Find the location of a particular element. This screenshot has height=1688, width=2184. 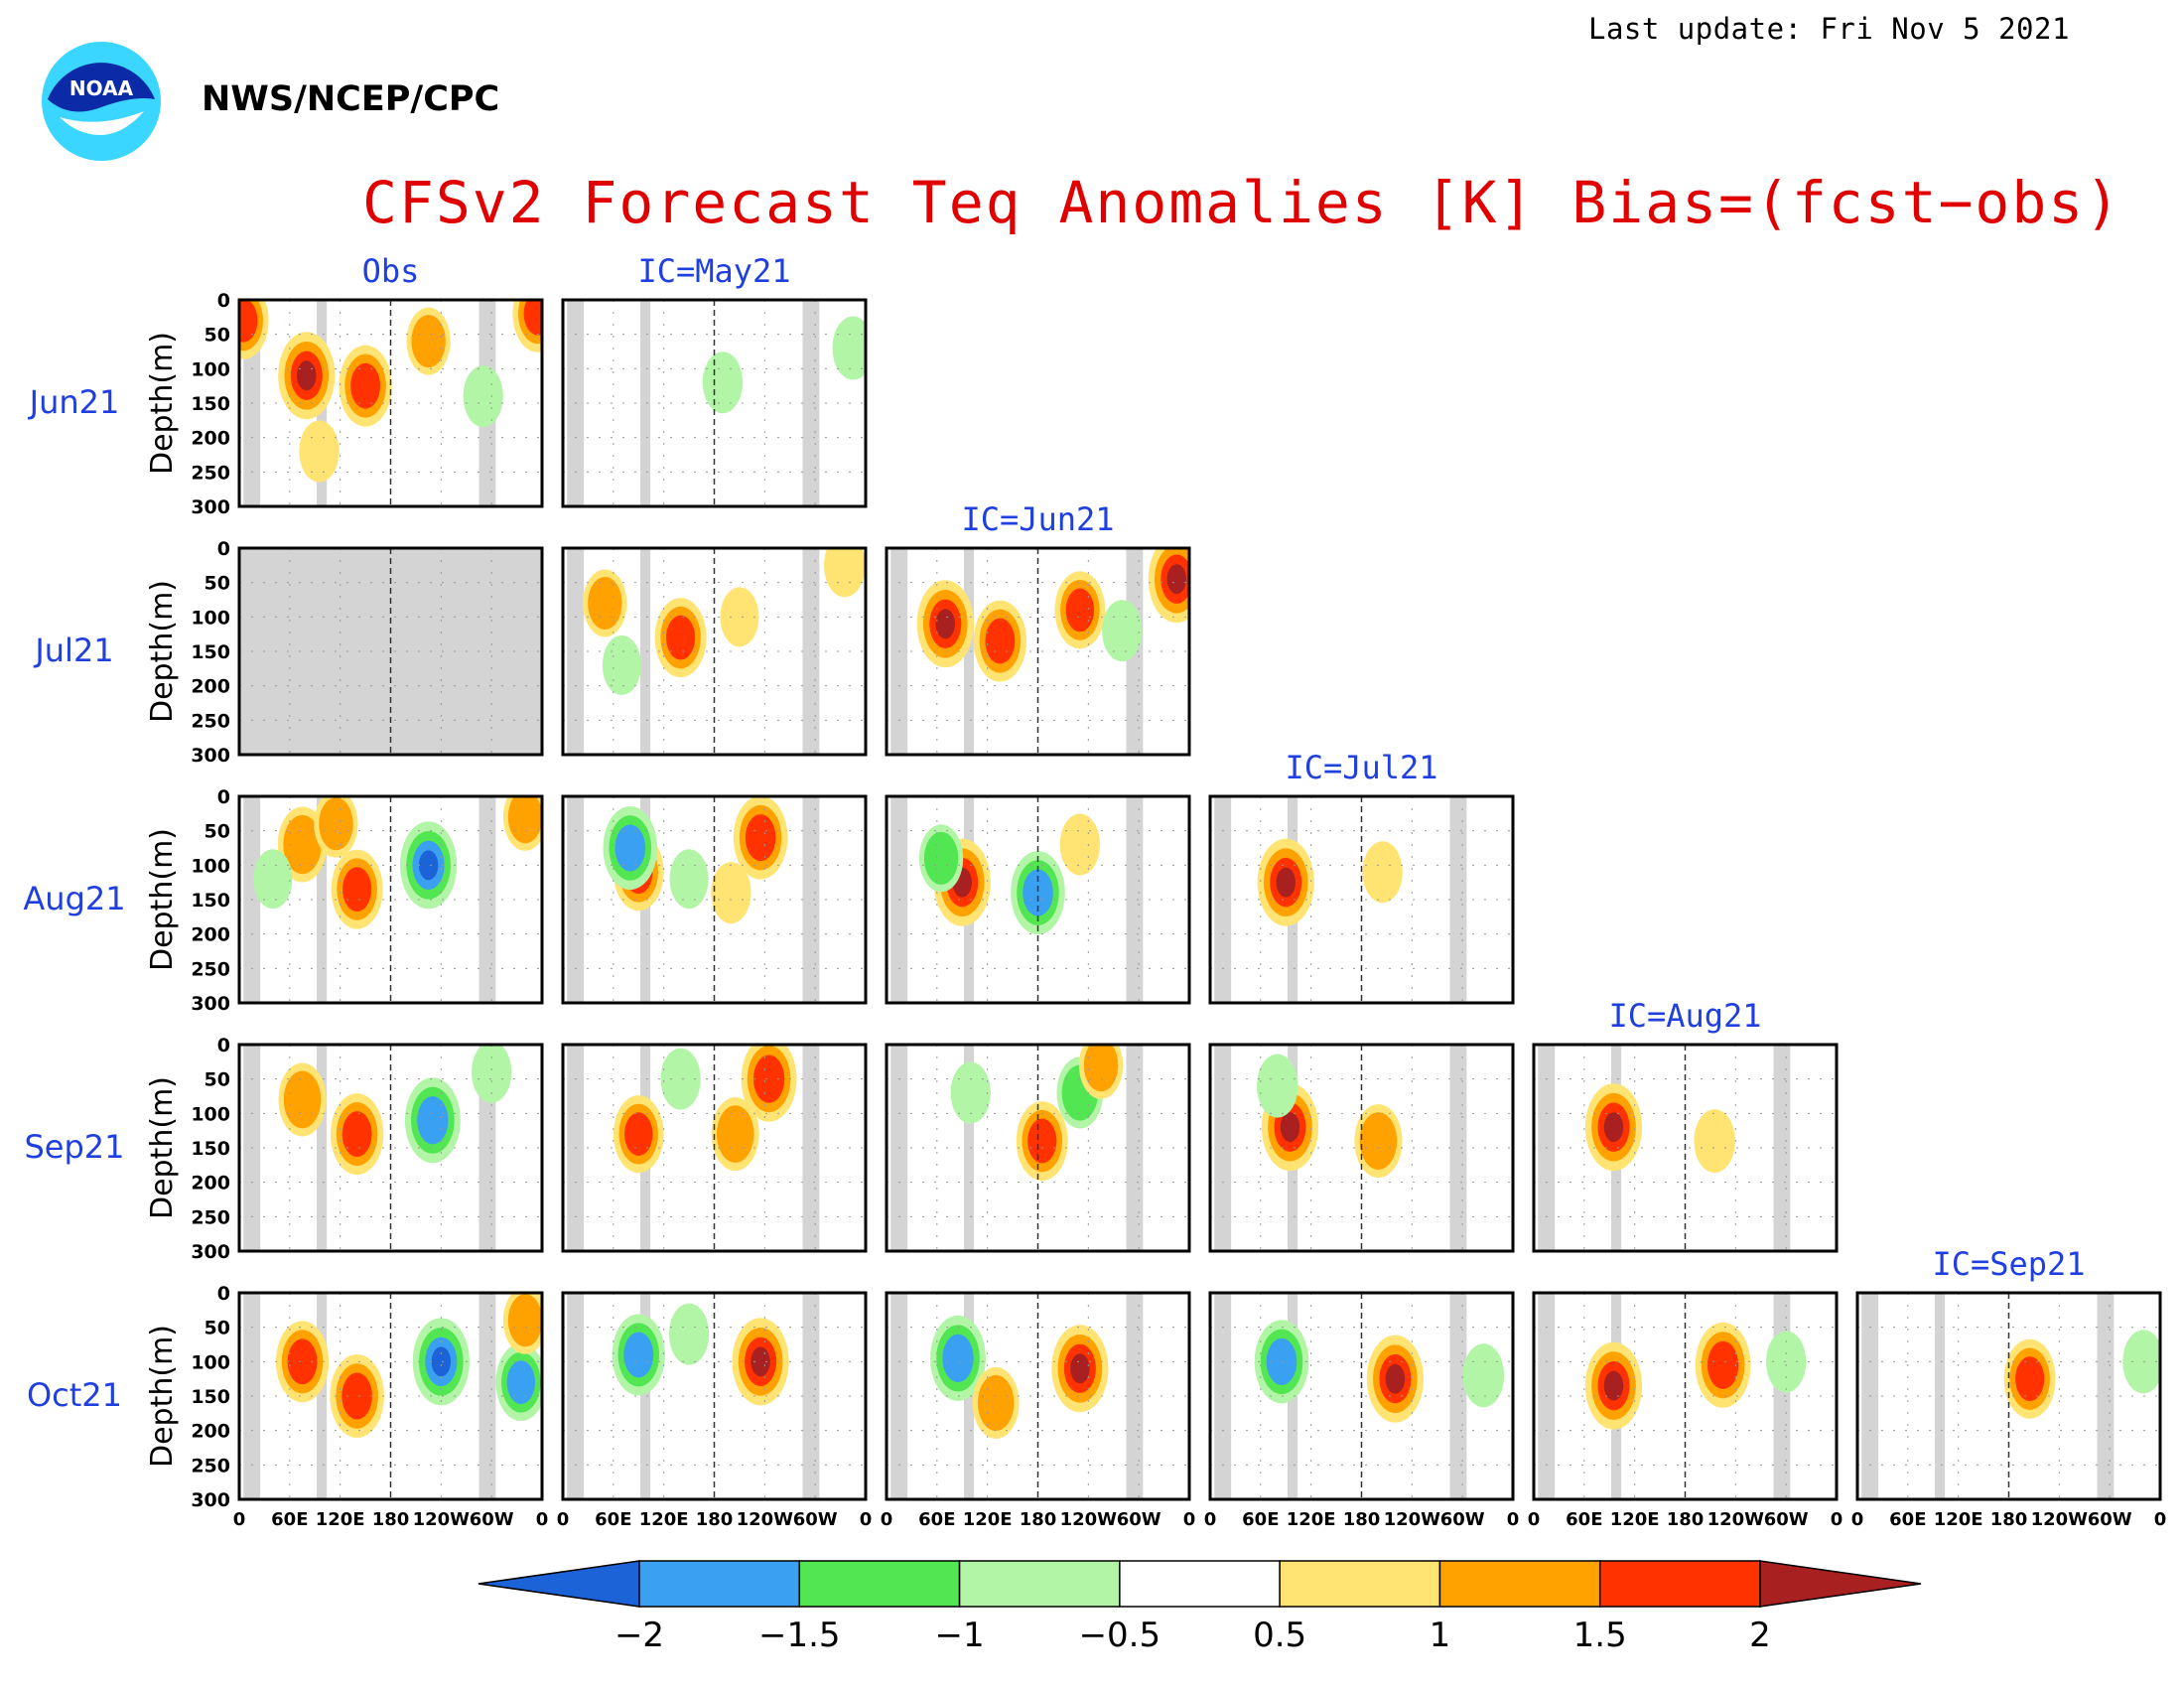

panel-jul21-ic-jun21 is located at coordinates (1038, 651).